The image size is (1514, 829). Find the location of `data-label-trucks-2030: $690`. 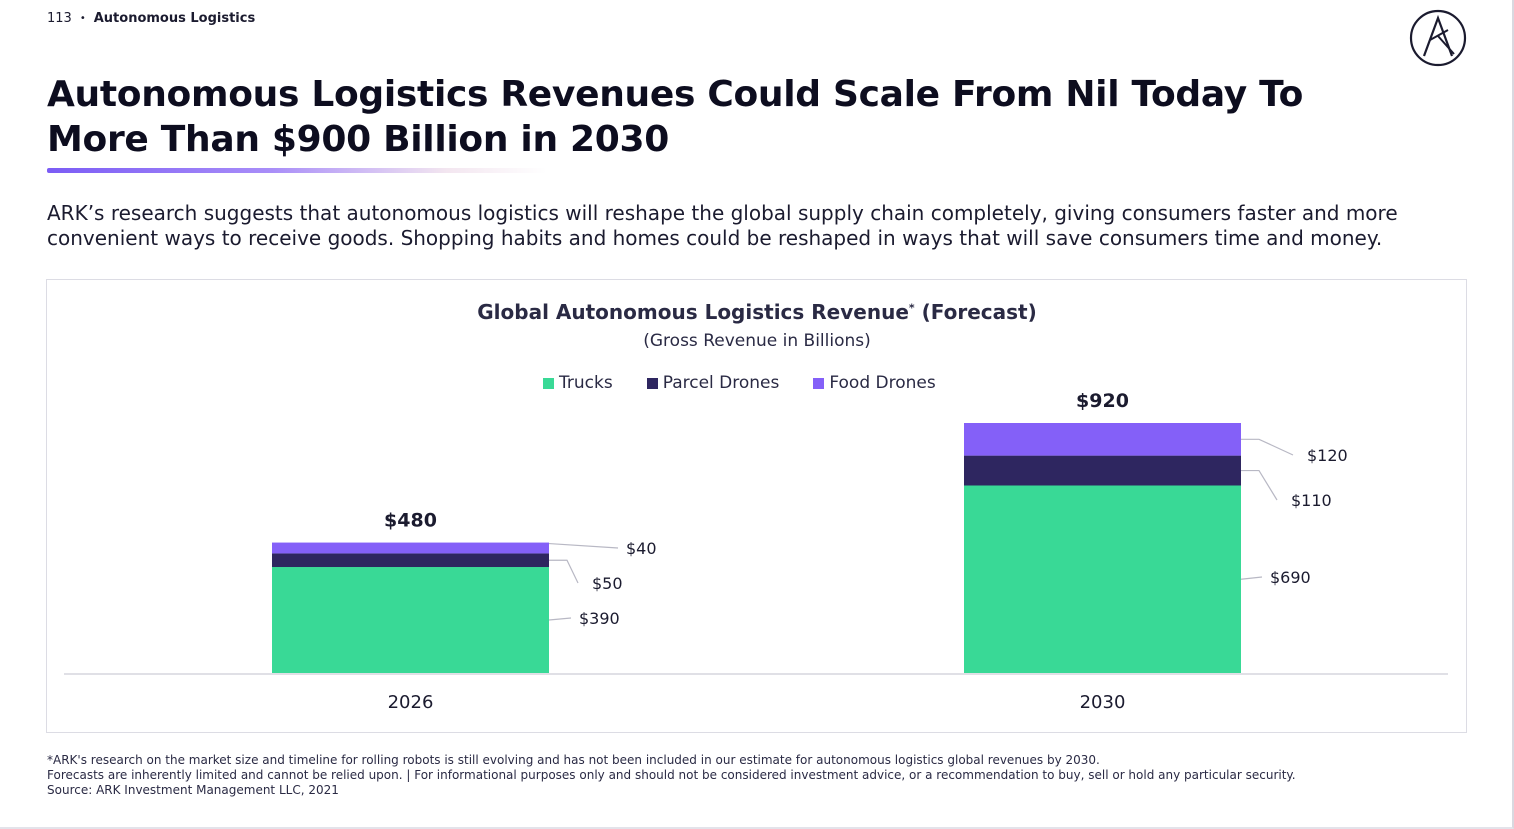

data-label-trucks-2030: $690 is located at coordinates (1290, 577).